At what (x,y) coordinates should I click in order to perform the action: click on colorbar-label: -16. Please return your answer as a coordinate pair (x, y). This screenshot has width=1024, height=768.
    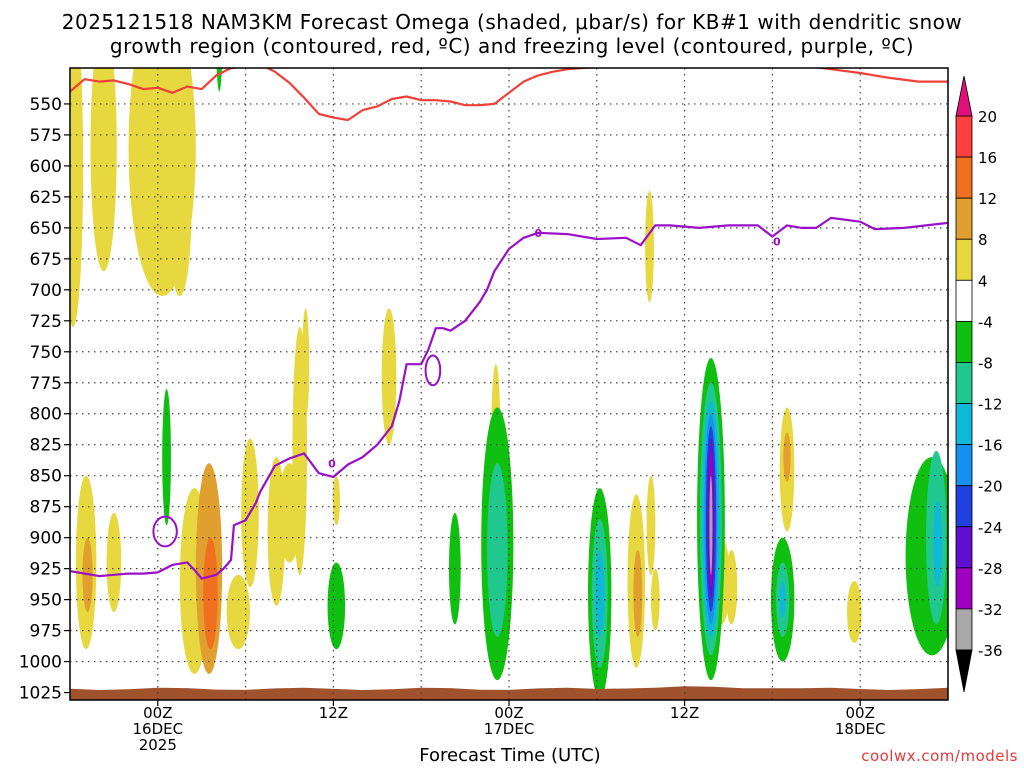
    Looking at the image, I should click on (990, 446).